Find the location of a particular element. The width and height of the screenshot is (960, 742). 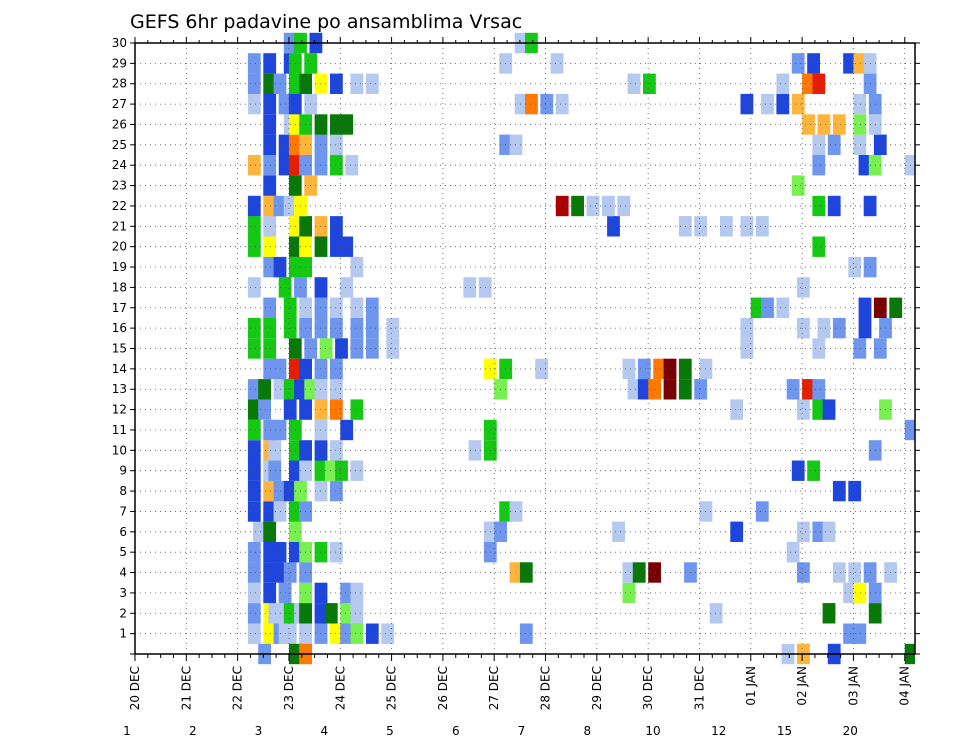

y-tick-label: 28 is located at coordinates (119, 84).